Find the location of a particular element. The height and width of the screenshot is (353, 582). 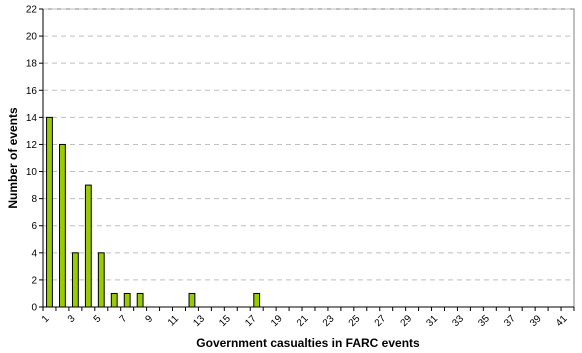

y-tick-label: 12 is located at coordinates (32, 145).